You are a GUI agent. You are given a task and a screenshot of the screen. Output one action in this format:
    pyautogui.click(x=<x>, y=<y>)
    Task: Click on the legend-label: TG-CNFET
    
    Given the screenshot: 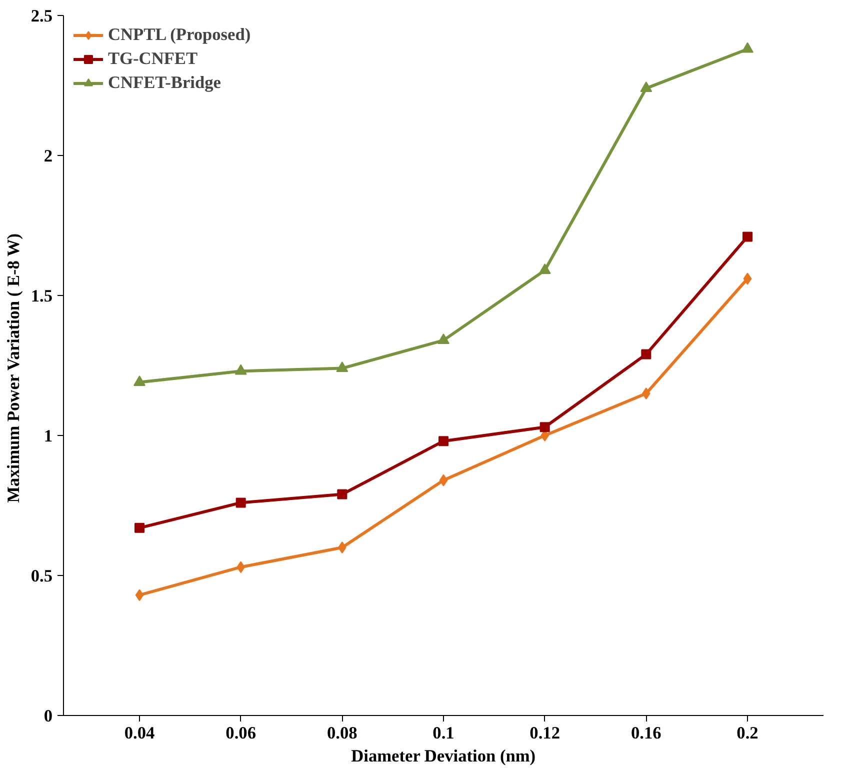 What is the action you would take?
    pyautogui.click(x=153, y=59)
    